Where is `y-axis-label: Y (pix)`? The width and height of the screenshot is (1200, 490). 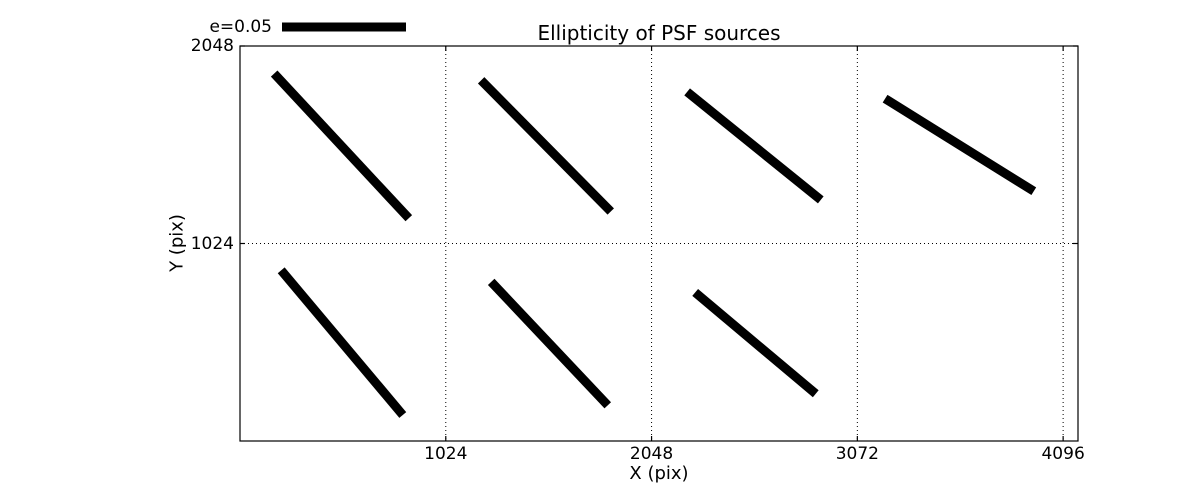
y-axis-label: Y (pix) is located at coordinates (177, 243).